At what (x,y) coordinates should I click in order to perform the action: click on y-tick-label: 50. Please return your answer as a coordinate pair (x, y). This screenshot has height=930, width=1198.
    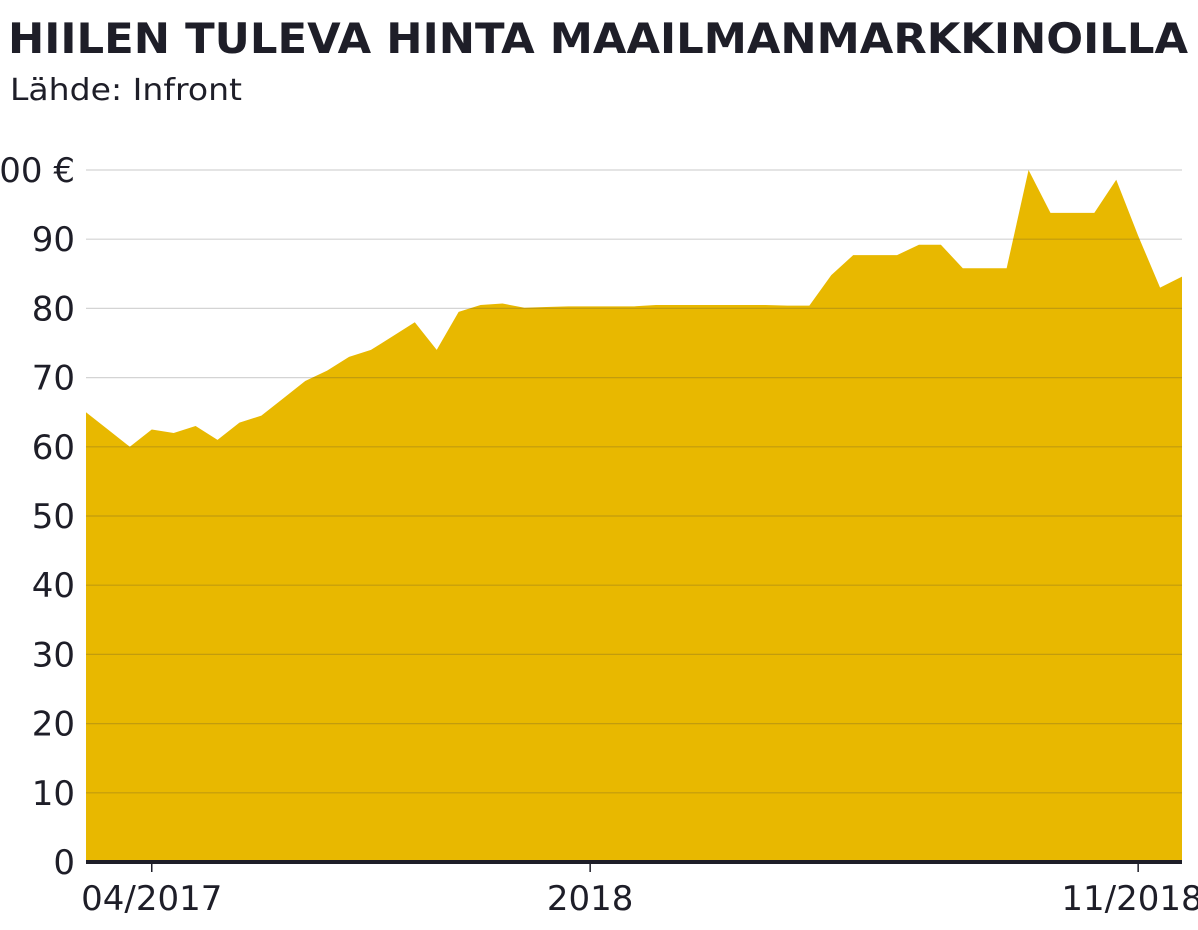
    Looking at the image, I should click on (53, 517).